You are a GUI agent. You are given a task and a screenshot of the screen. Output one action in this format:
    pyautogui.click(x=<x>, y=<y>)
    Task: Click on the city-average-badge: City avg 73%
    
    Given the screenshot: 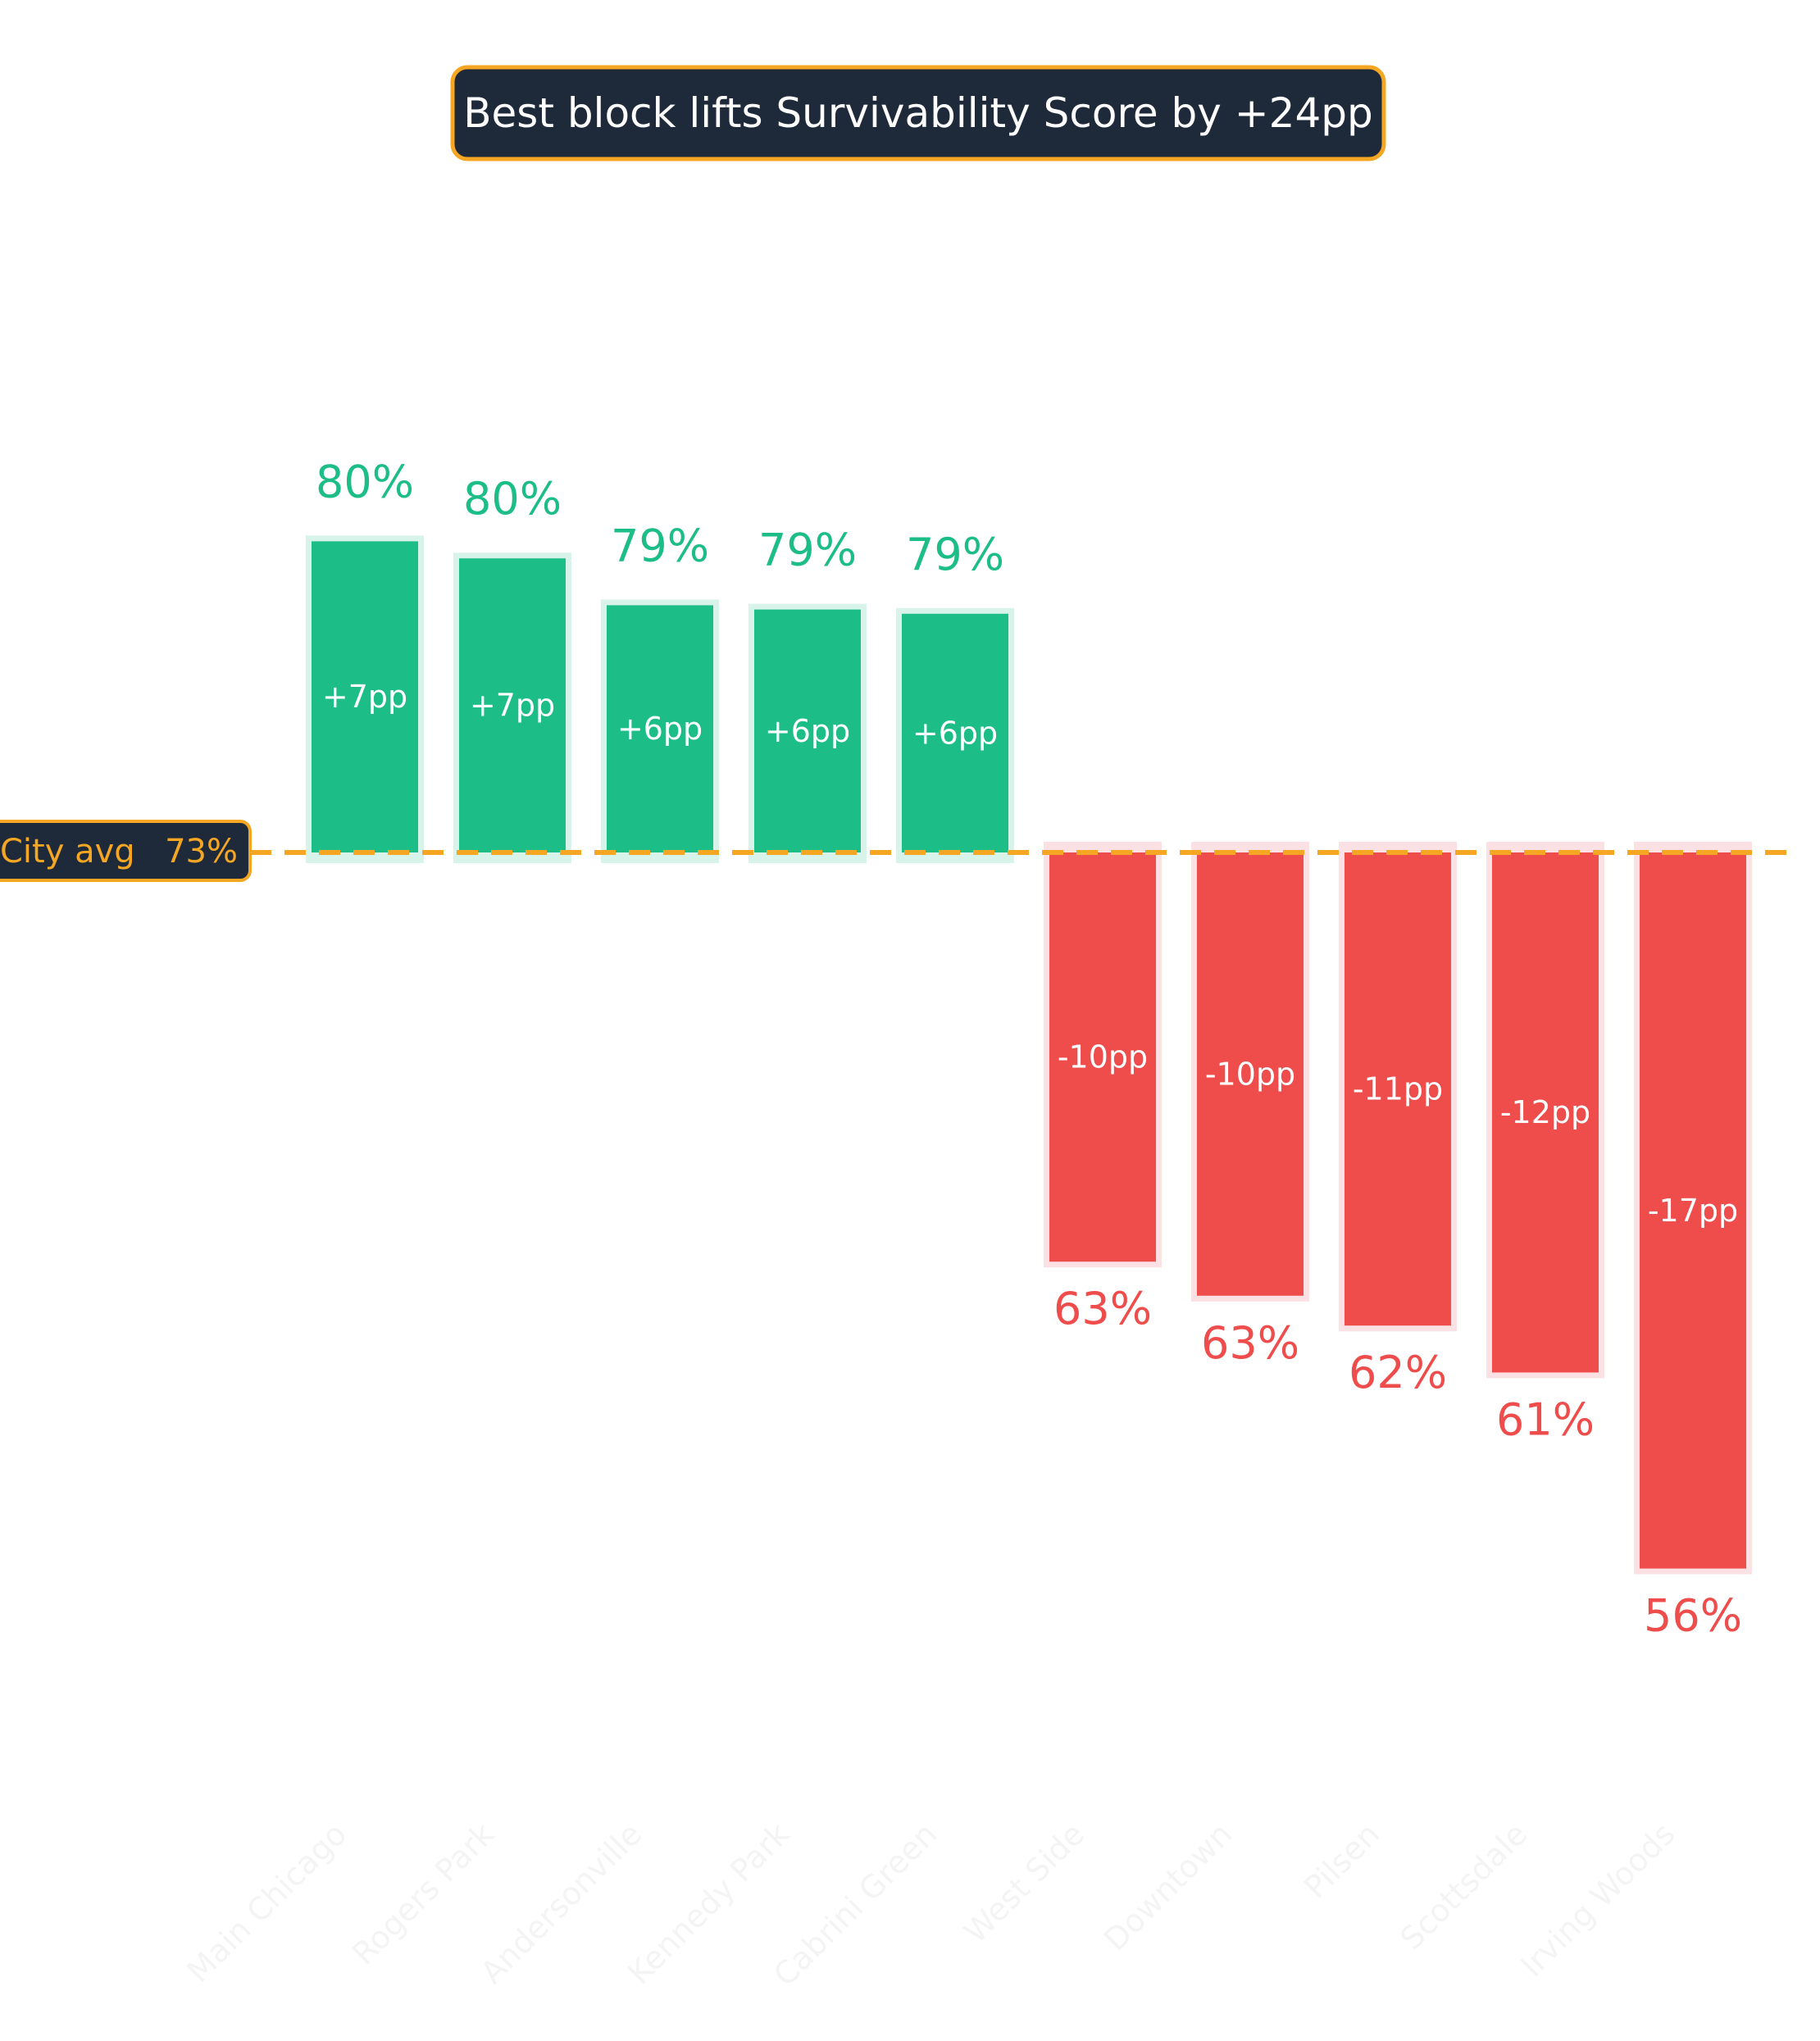 What is the action you would take?
    pyautogui.click(x=126, y=851)
    